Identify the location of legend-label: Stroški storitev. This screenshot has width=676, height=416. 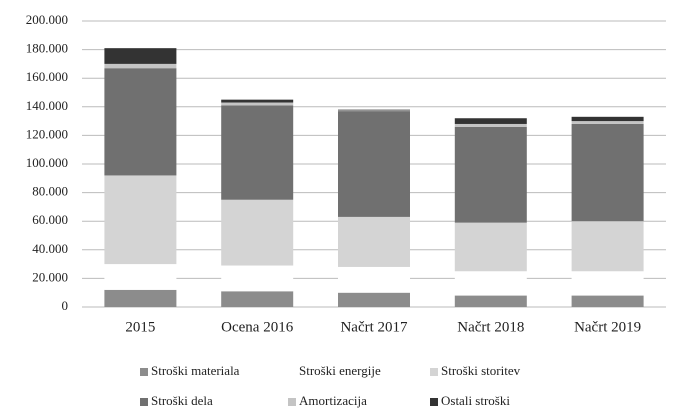
(481, 370).